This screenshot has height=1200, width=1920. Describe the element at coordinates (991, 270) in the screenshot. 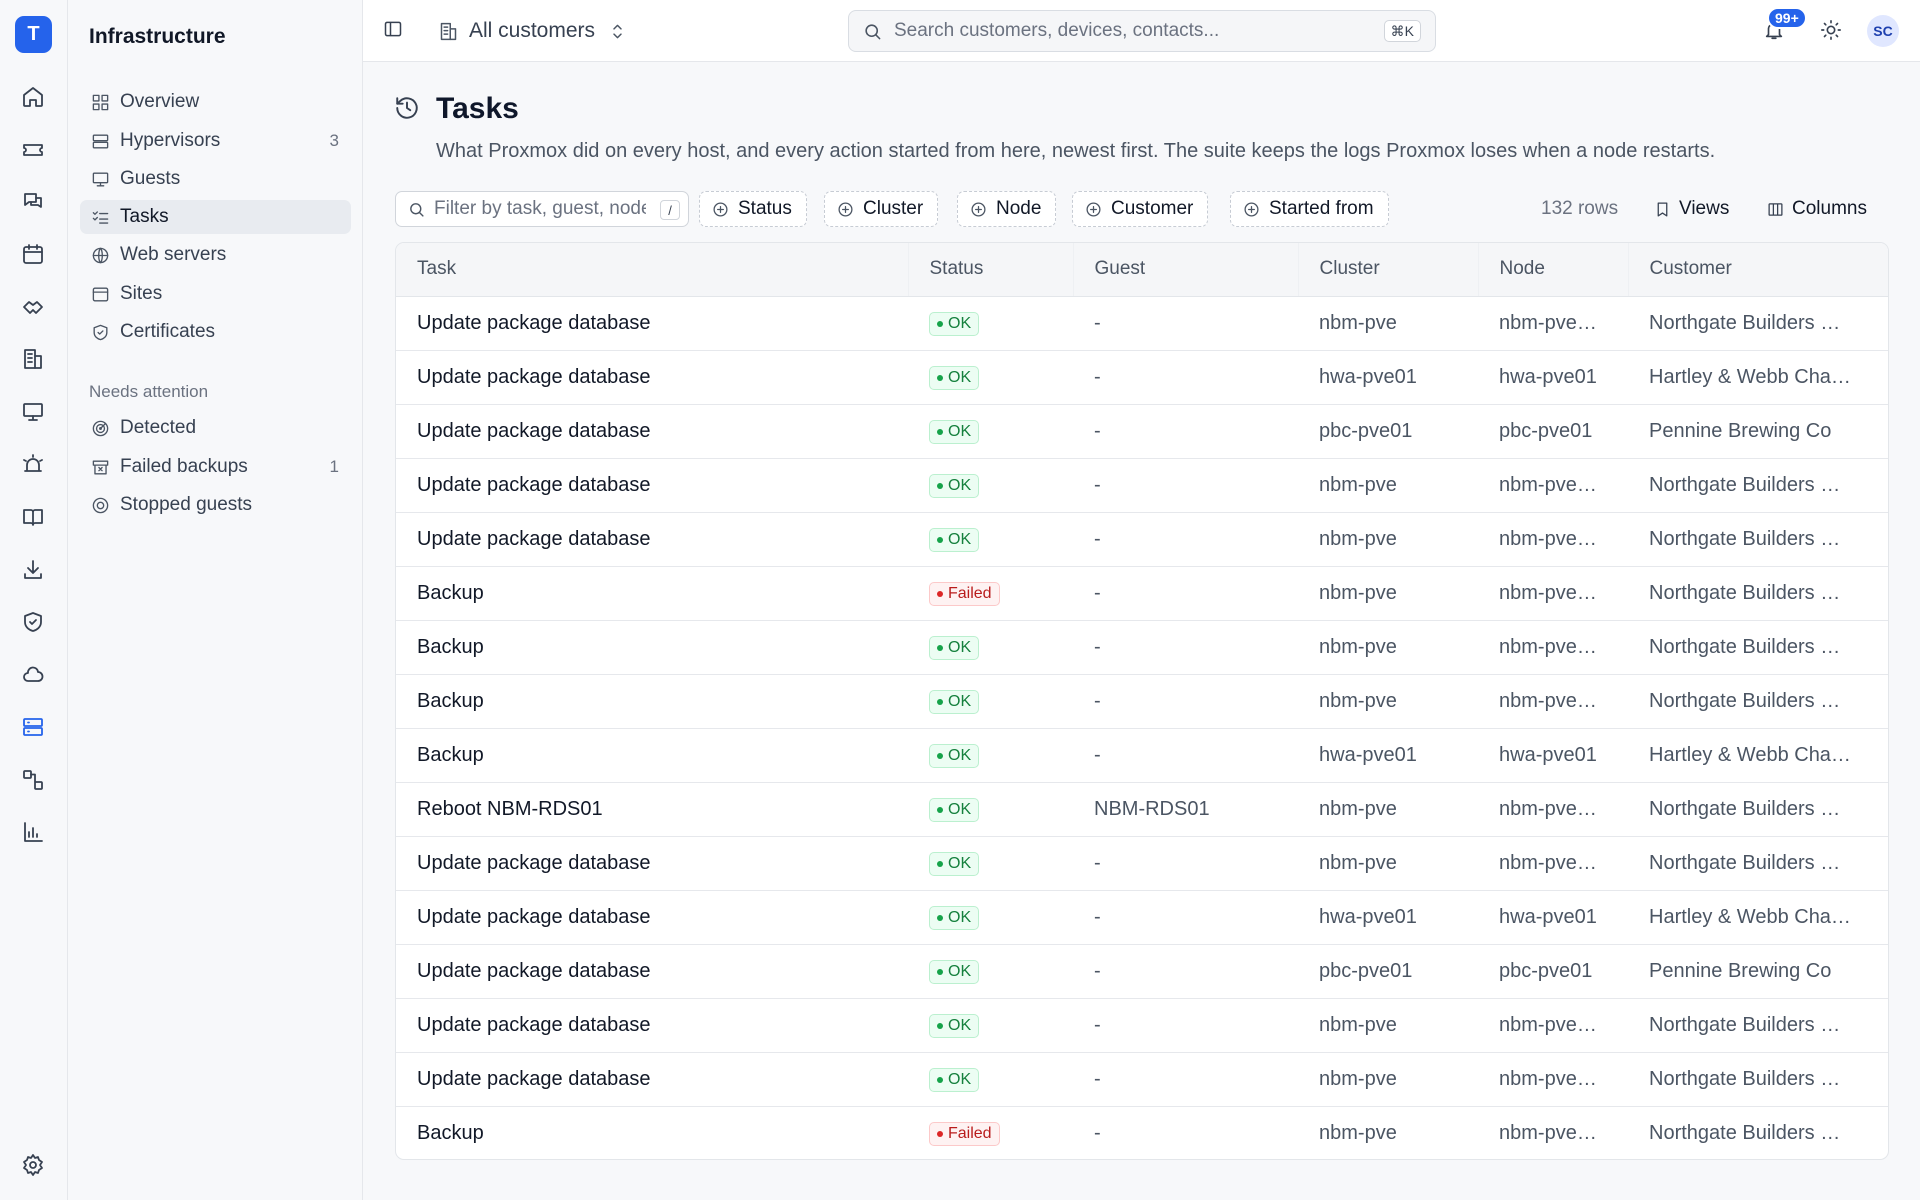

I see `column-header-status: Status` at that location.